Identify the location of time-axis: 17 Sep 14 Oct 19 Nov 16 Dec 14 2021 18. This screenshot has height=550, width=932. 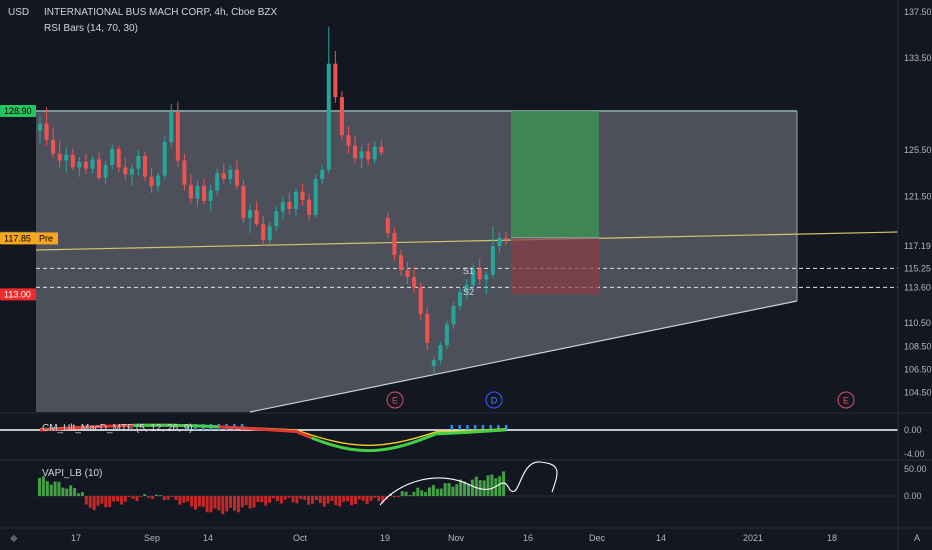
(454, 538).